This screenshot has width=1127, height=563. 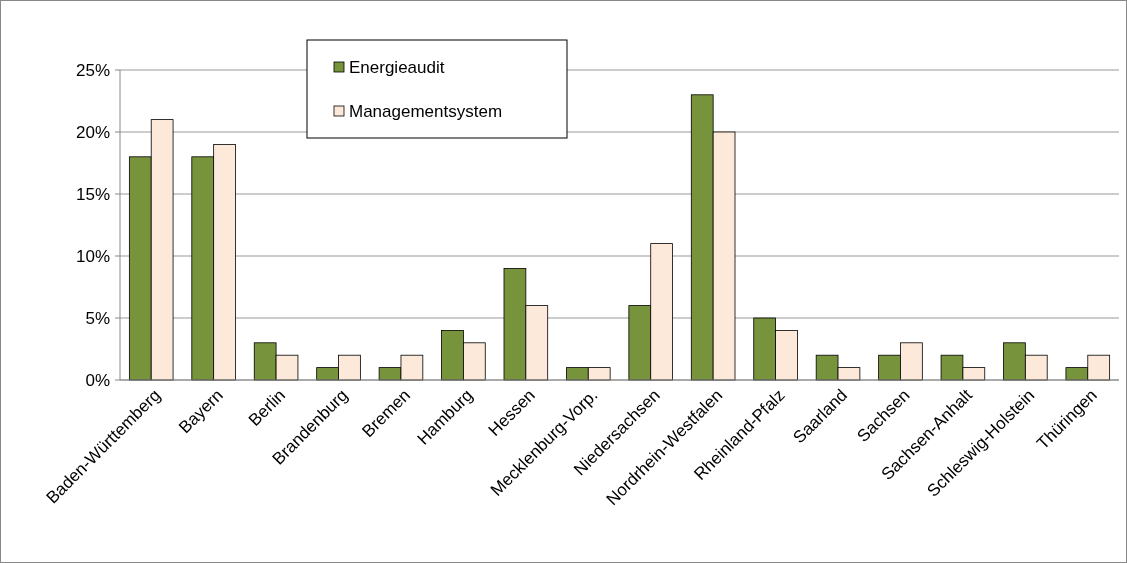 What do you see at coordinates (92, 256) in the screenshot?
I see `y-tick-label: 10%` at bounding box center [92, 256].